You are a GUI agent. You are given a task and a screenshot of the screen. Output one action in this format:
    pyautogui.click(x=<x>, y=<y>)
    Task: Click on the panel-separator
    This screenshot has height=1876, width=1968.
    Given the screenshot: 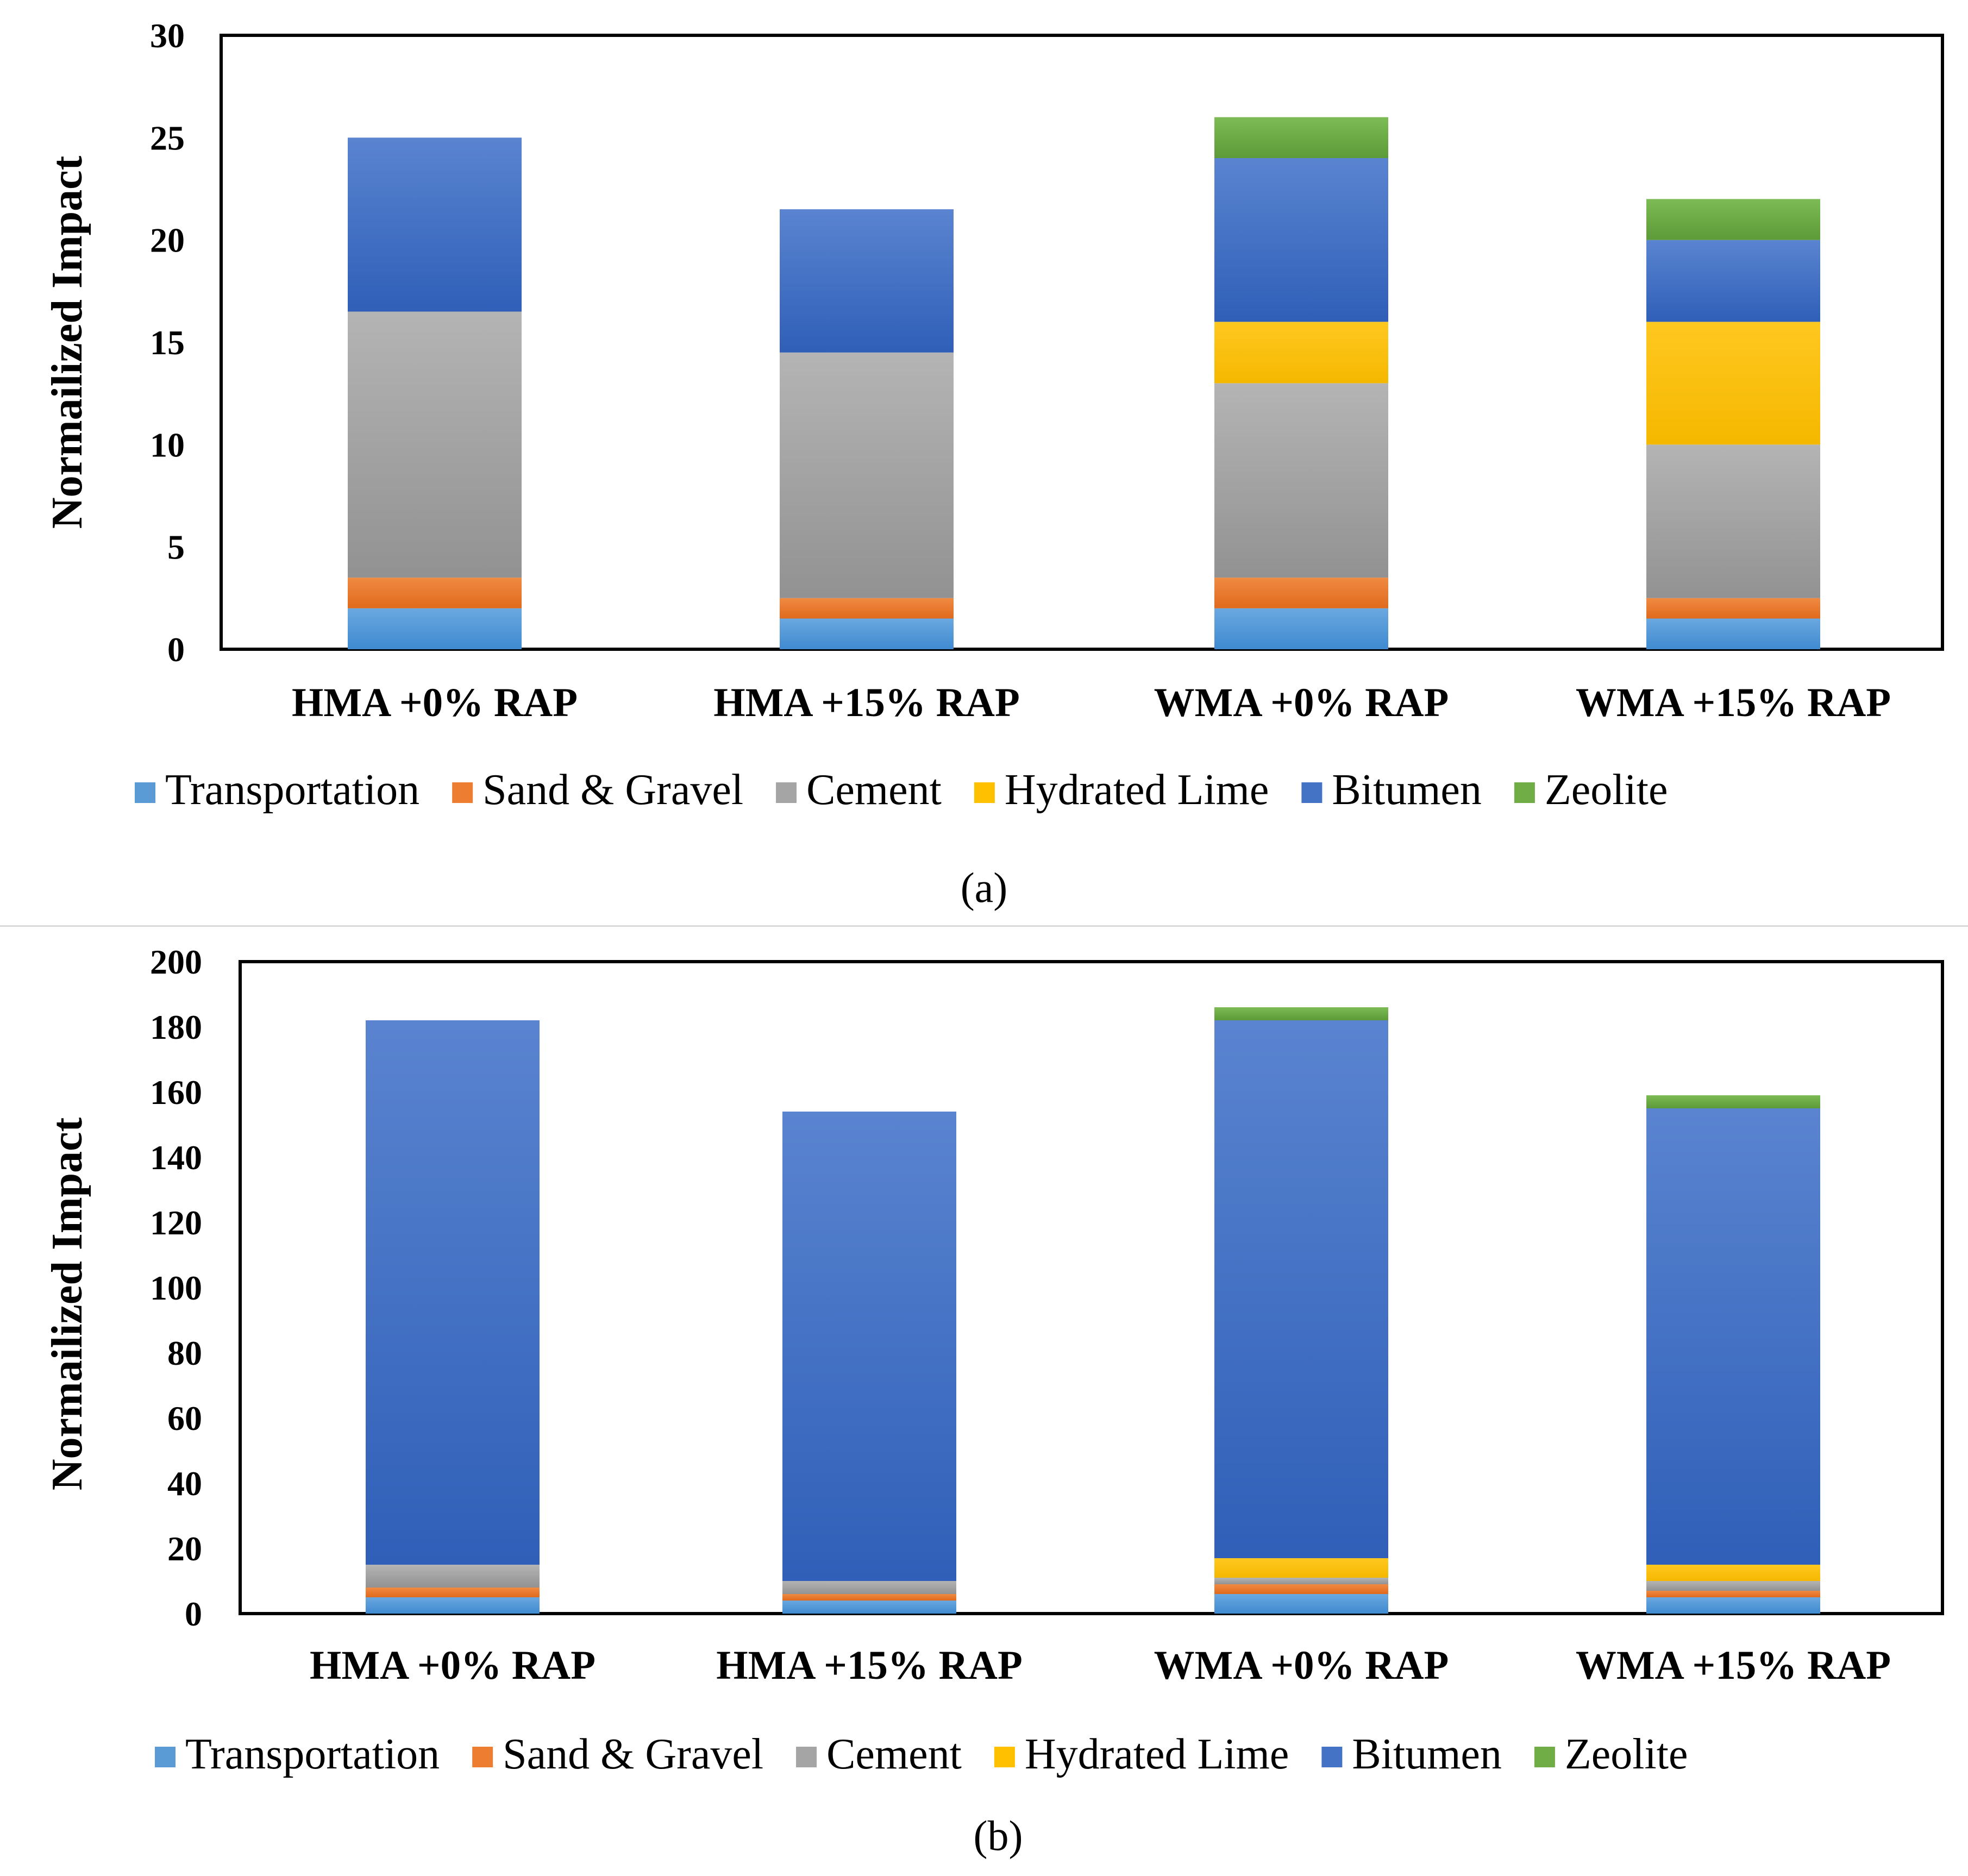 What is the action you would take?
    pyautogui.click(x=984, y=926)
    